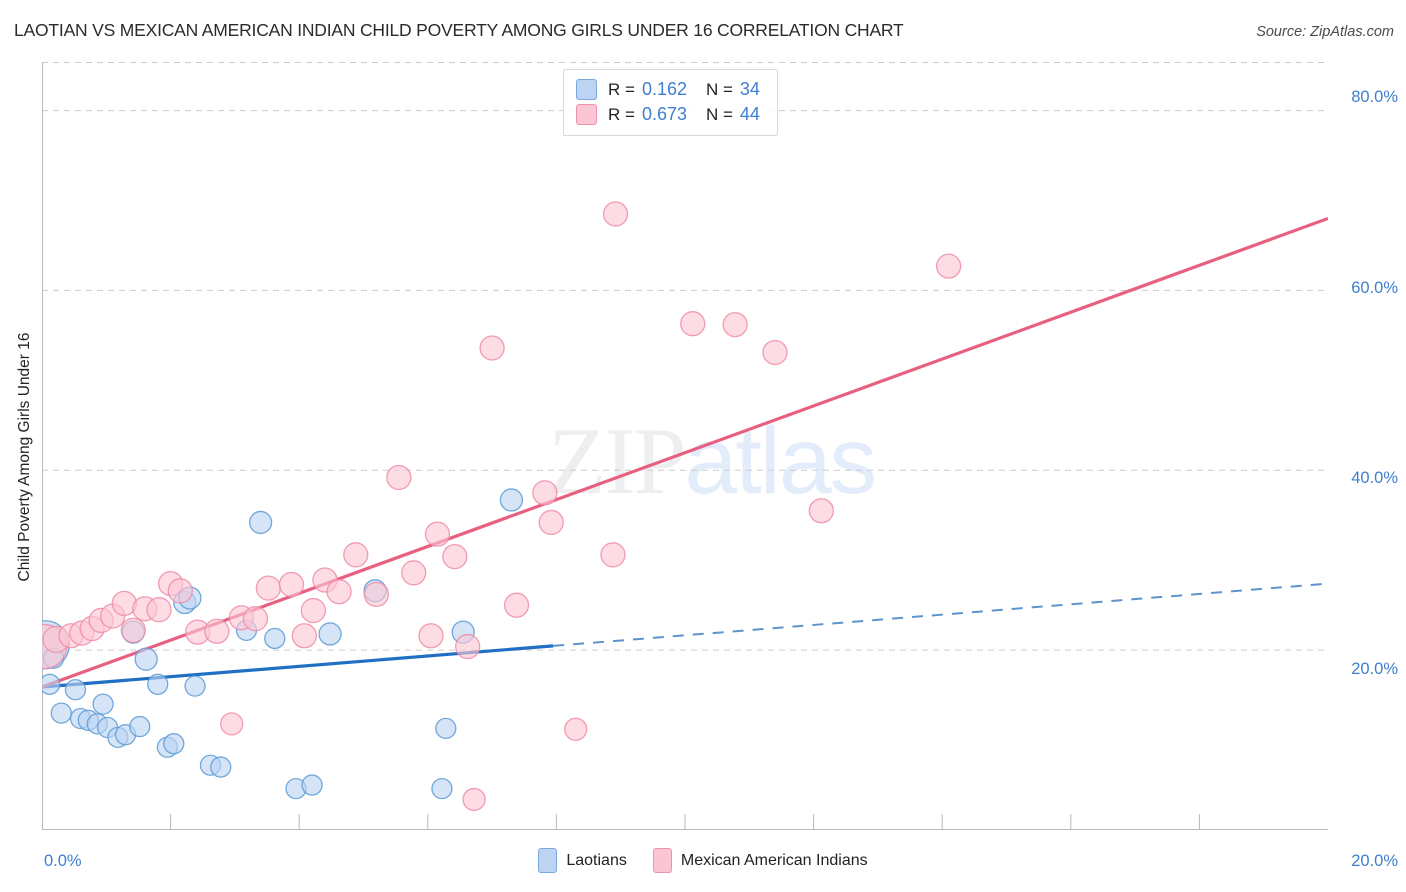 Image resolution: width=1406 pixels, height=892 pixels. What do you see at coordinates (719, 89) in the screenshot?
I see `n-label-laotians: N =` at bounding box center [719, 89].